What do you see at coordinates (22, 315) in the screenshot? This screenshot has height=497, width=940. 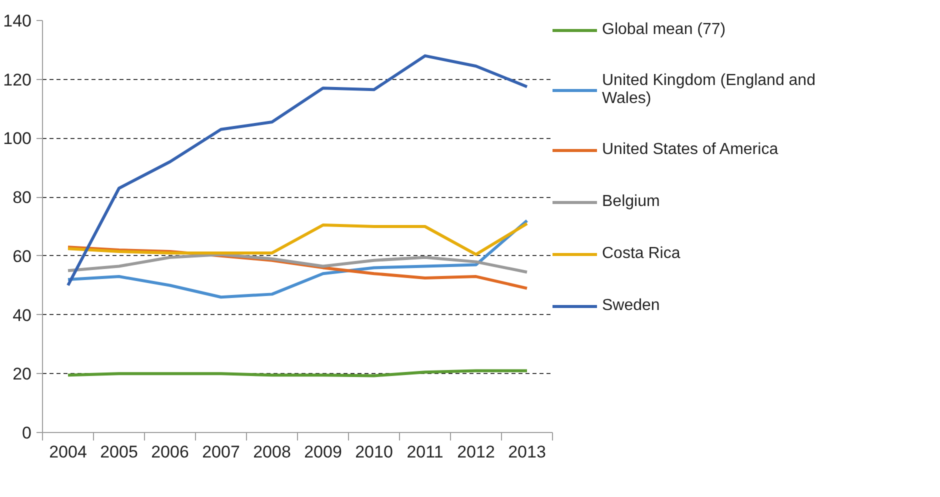 I see `y-tick-label: 40` at bounding box center [22, 315].